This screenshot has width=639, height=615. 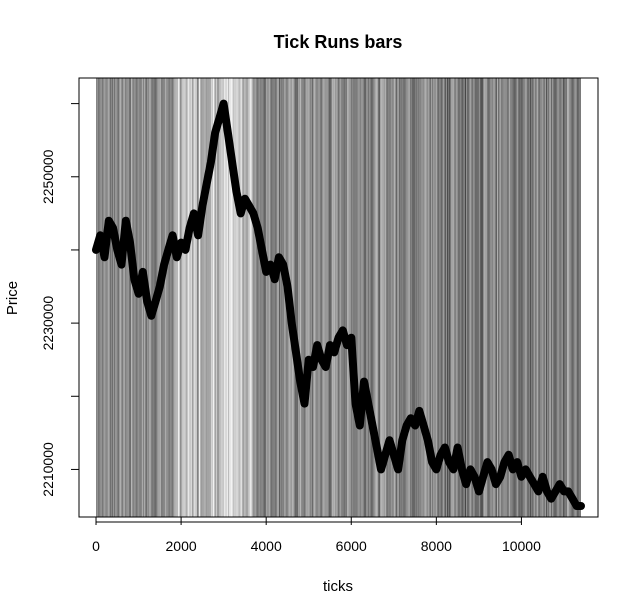 What do you see at coordinates (181, 546) in the screenshot?
I see `x-tick-label: 2000` at bounding box center [181, 546].